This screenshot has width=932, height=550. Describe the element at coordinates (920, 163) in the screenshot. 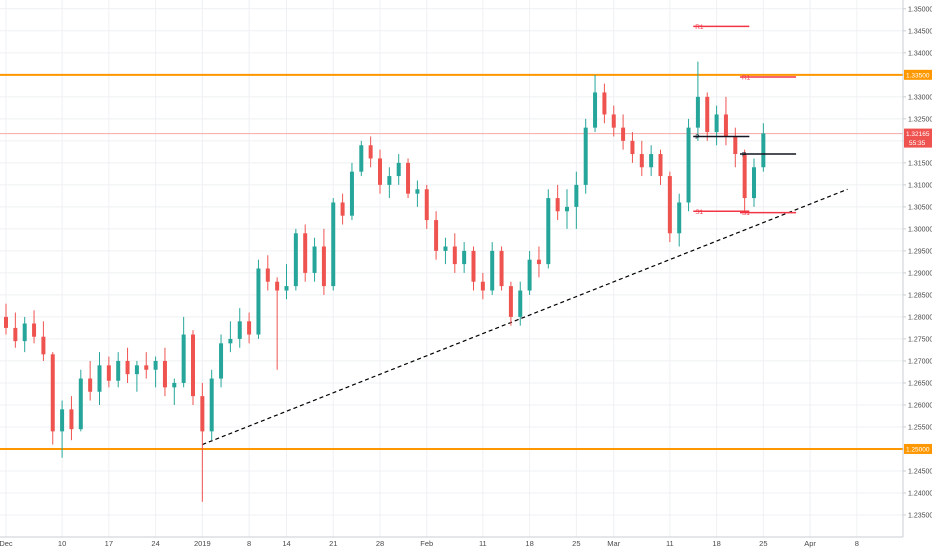

I see `price-tick-label: 1.31500` at that location.